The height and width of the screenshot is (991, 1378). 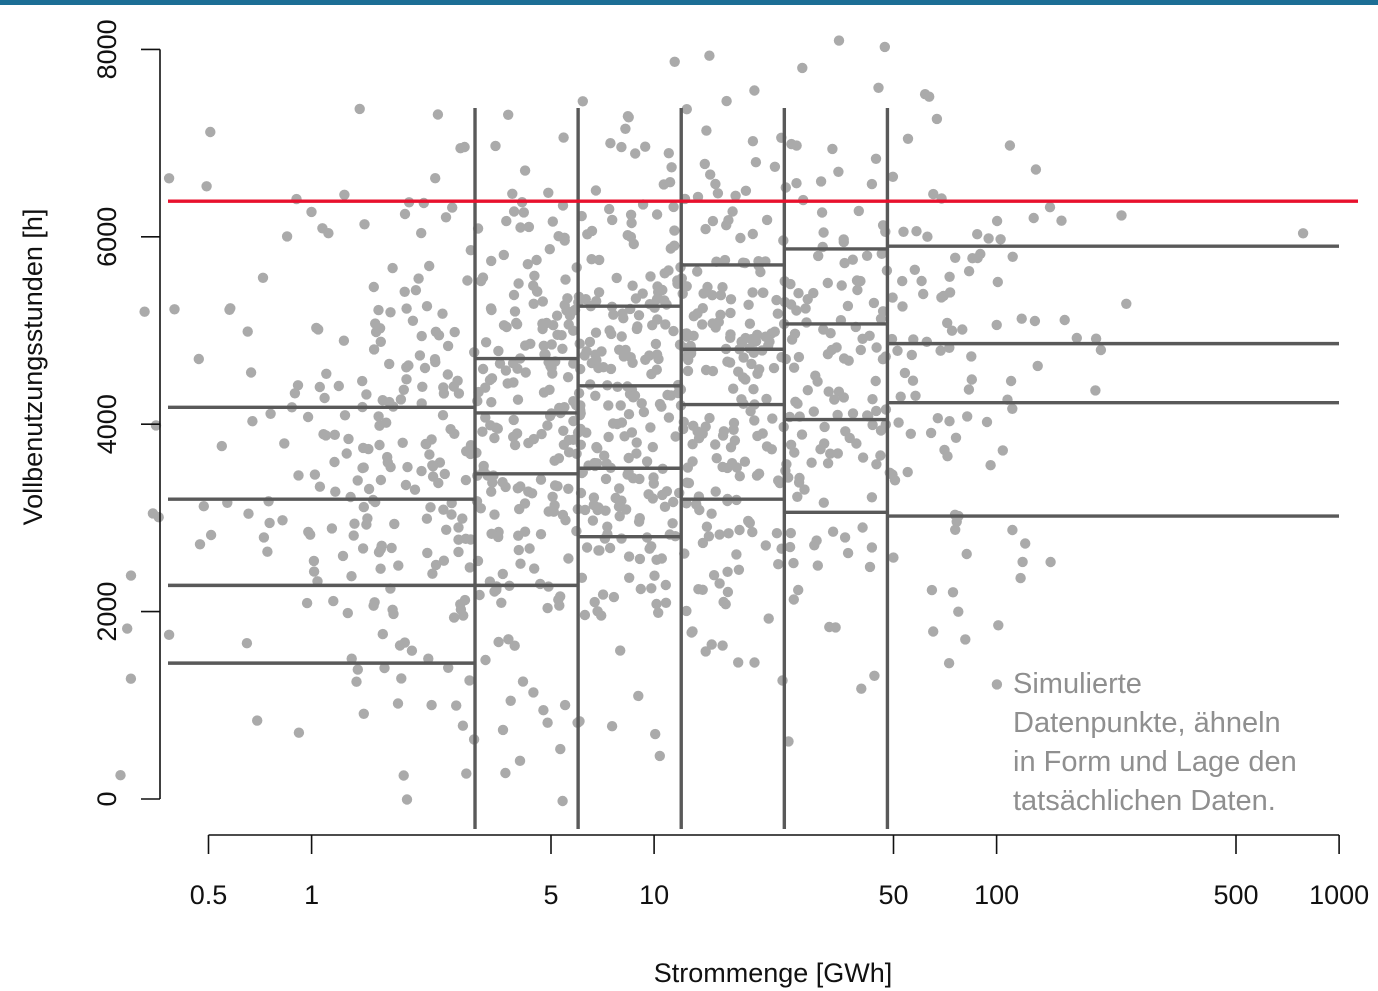 I want to click on annotation-line: Simulierte, so click(x=1077, y=684).